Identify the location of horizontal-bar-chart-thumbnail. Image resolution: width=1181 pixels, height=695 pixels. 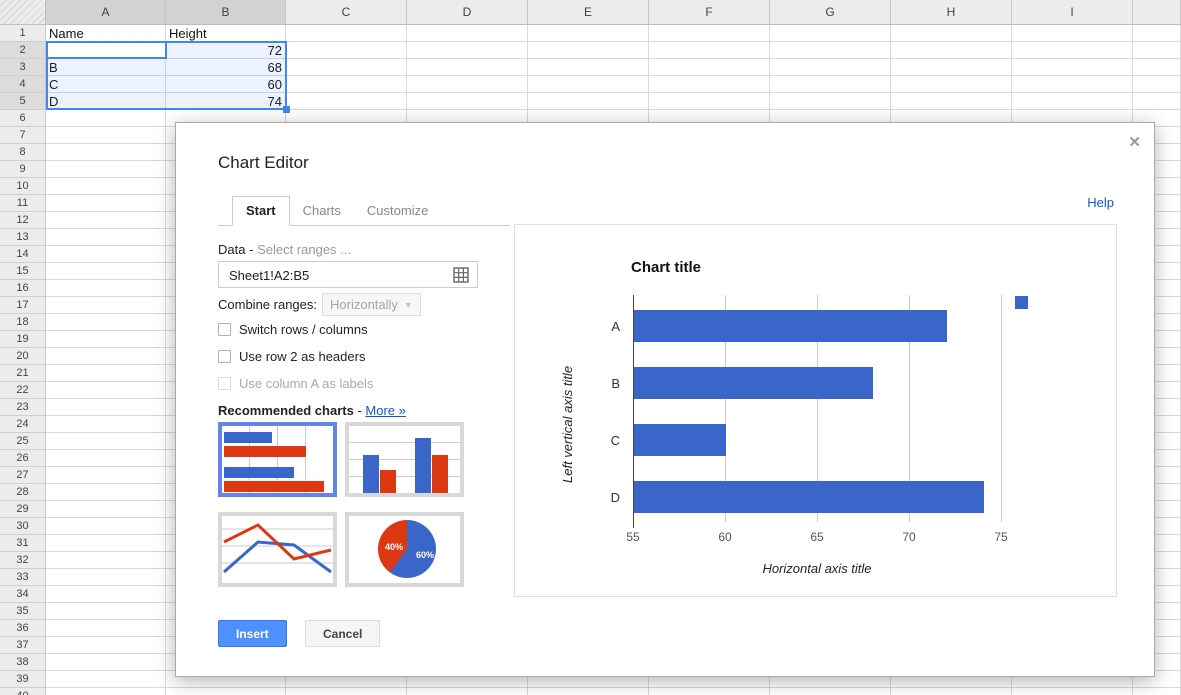
(277, 459).